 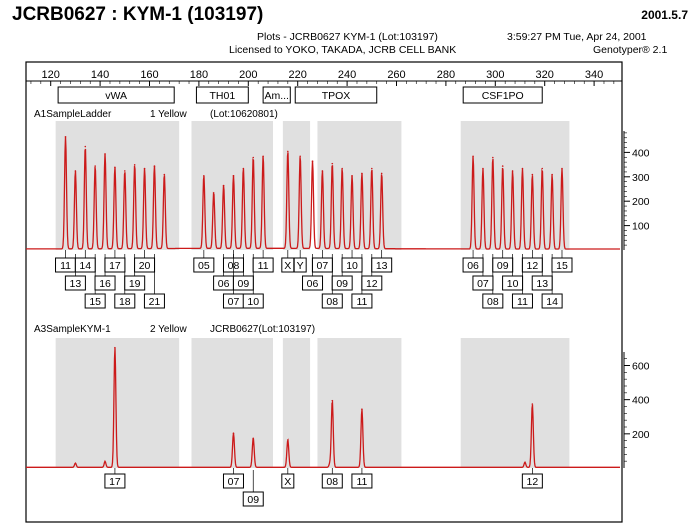 I want to click on allele-label: 08, so click(x=332, y=482).